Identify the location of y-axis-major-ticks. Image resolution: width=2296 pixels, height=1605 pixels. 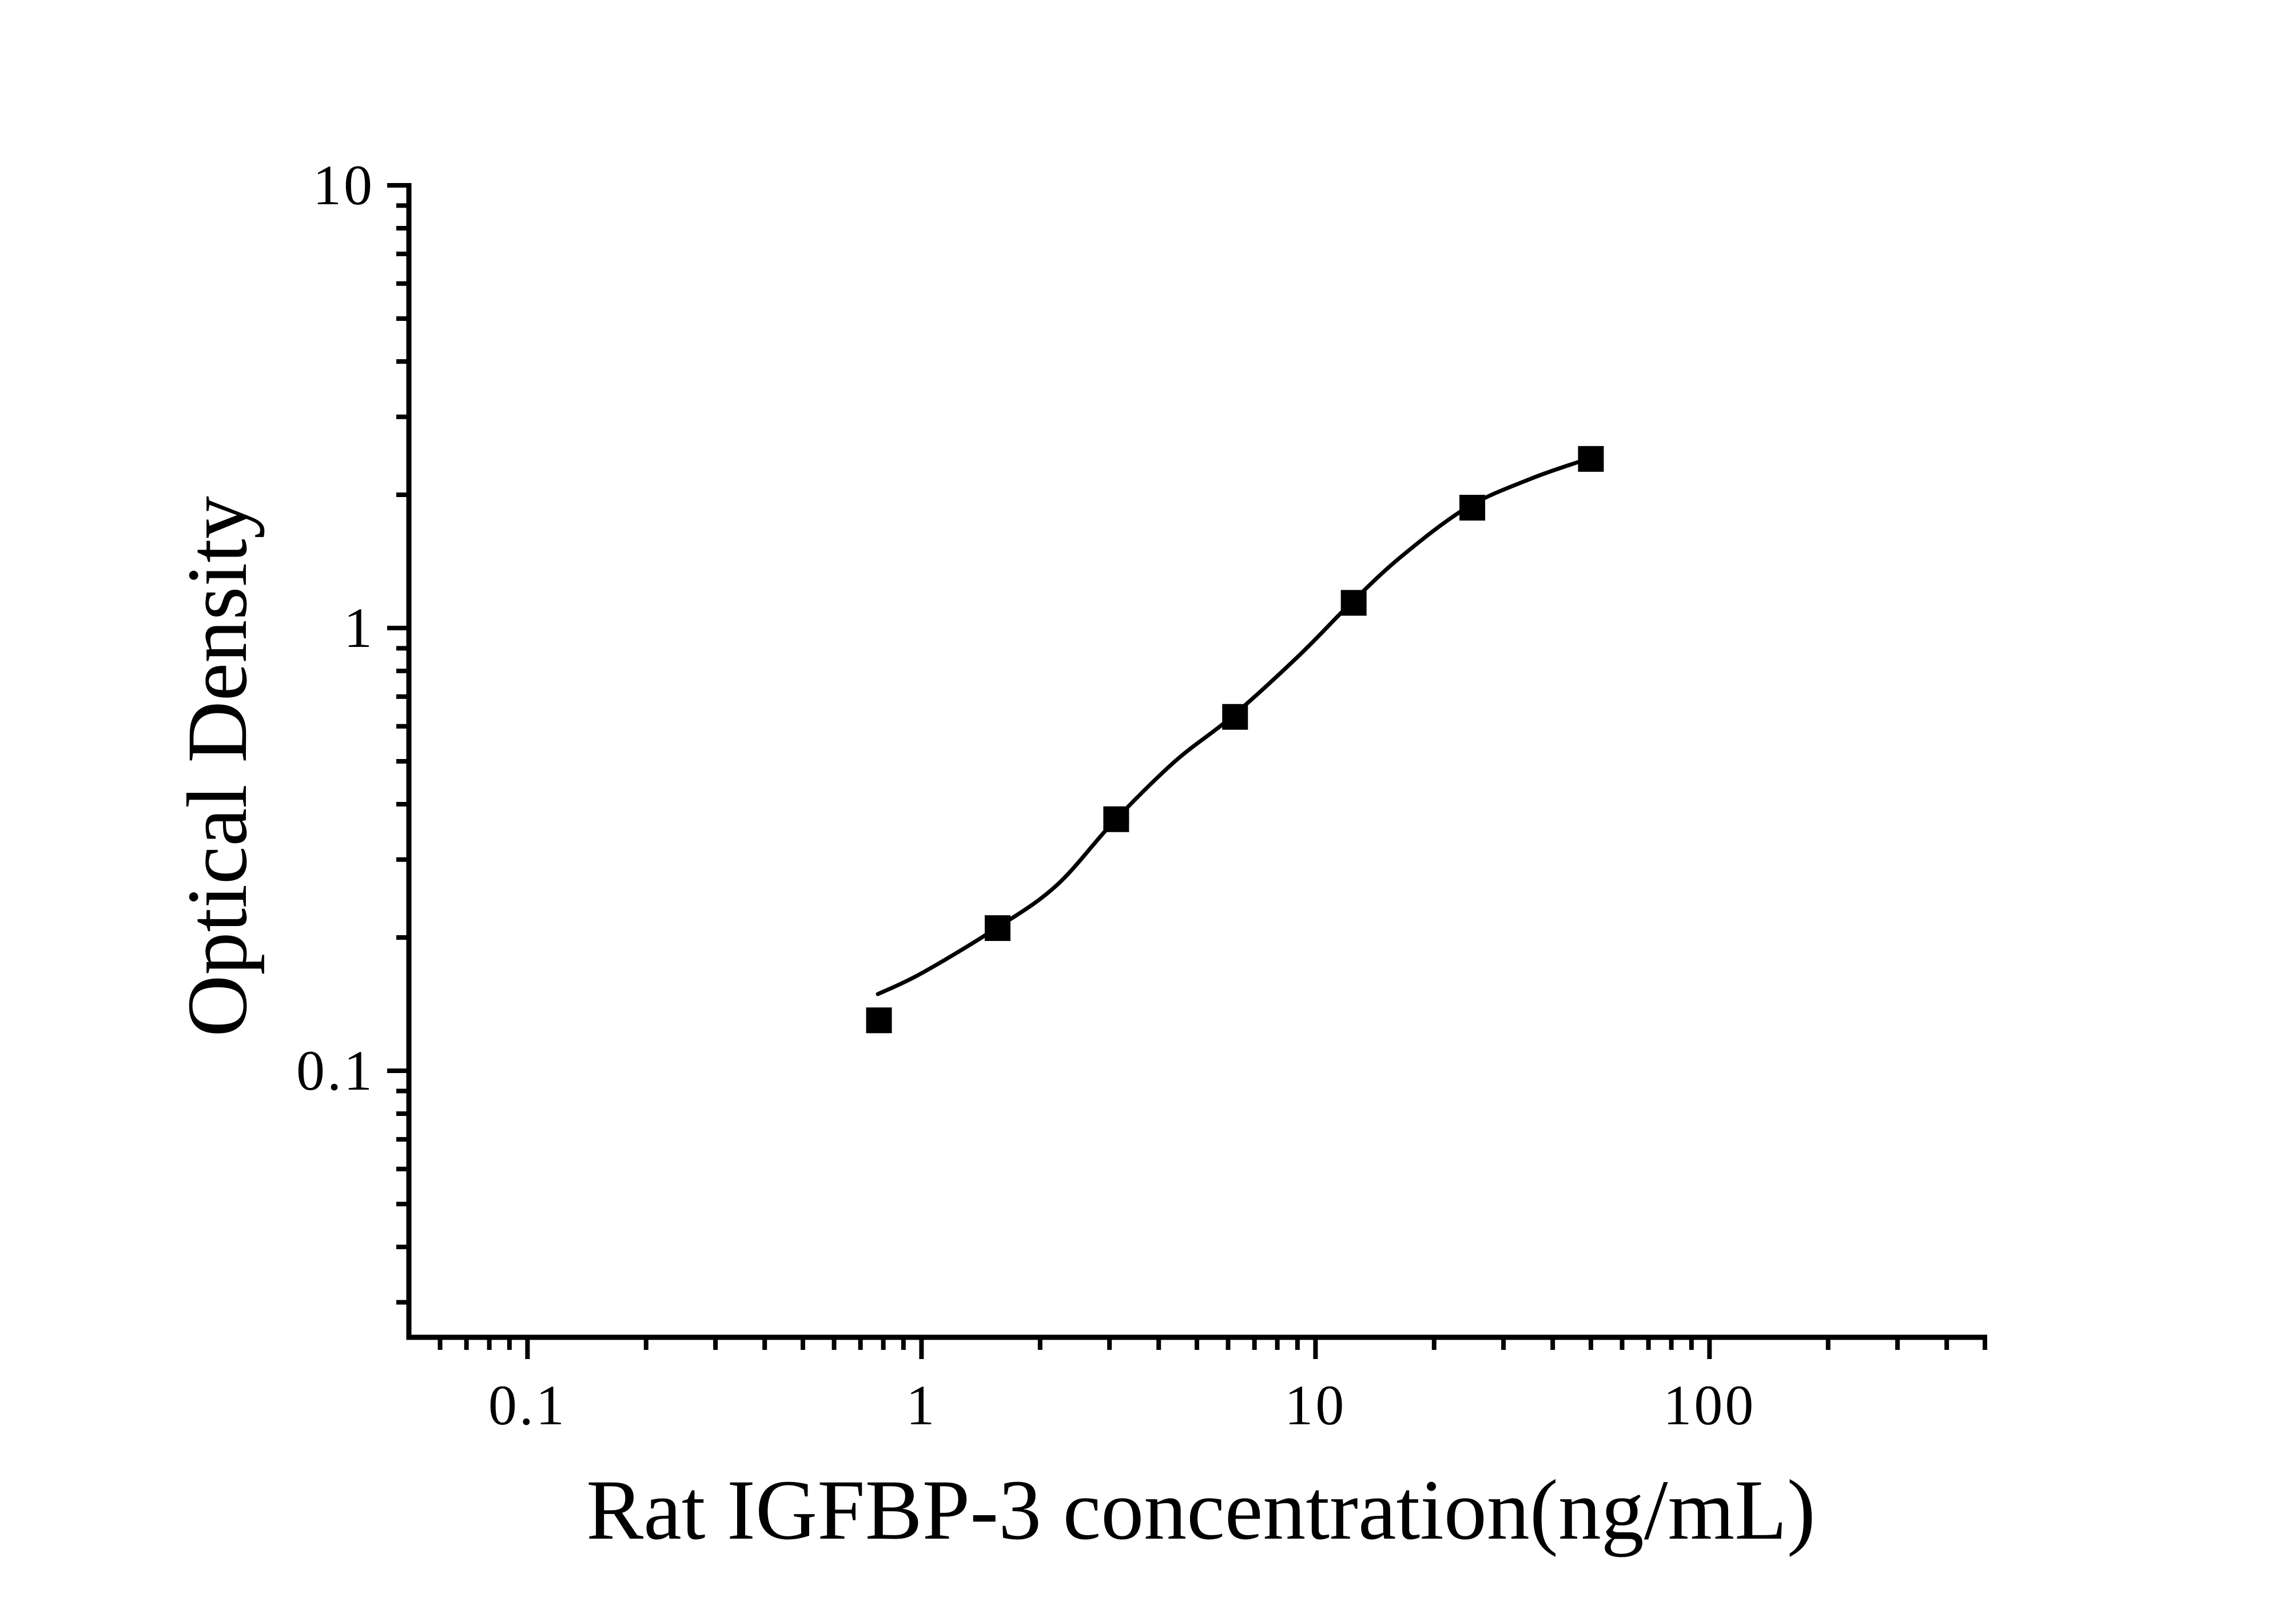
(398, 628).